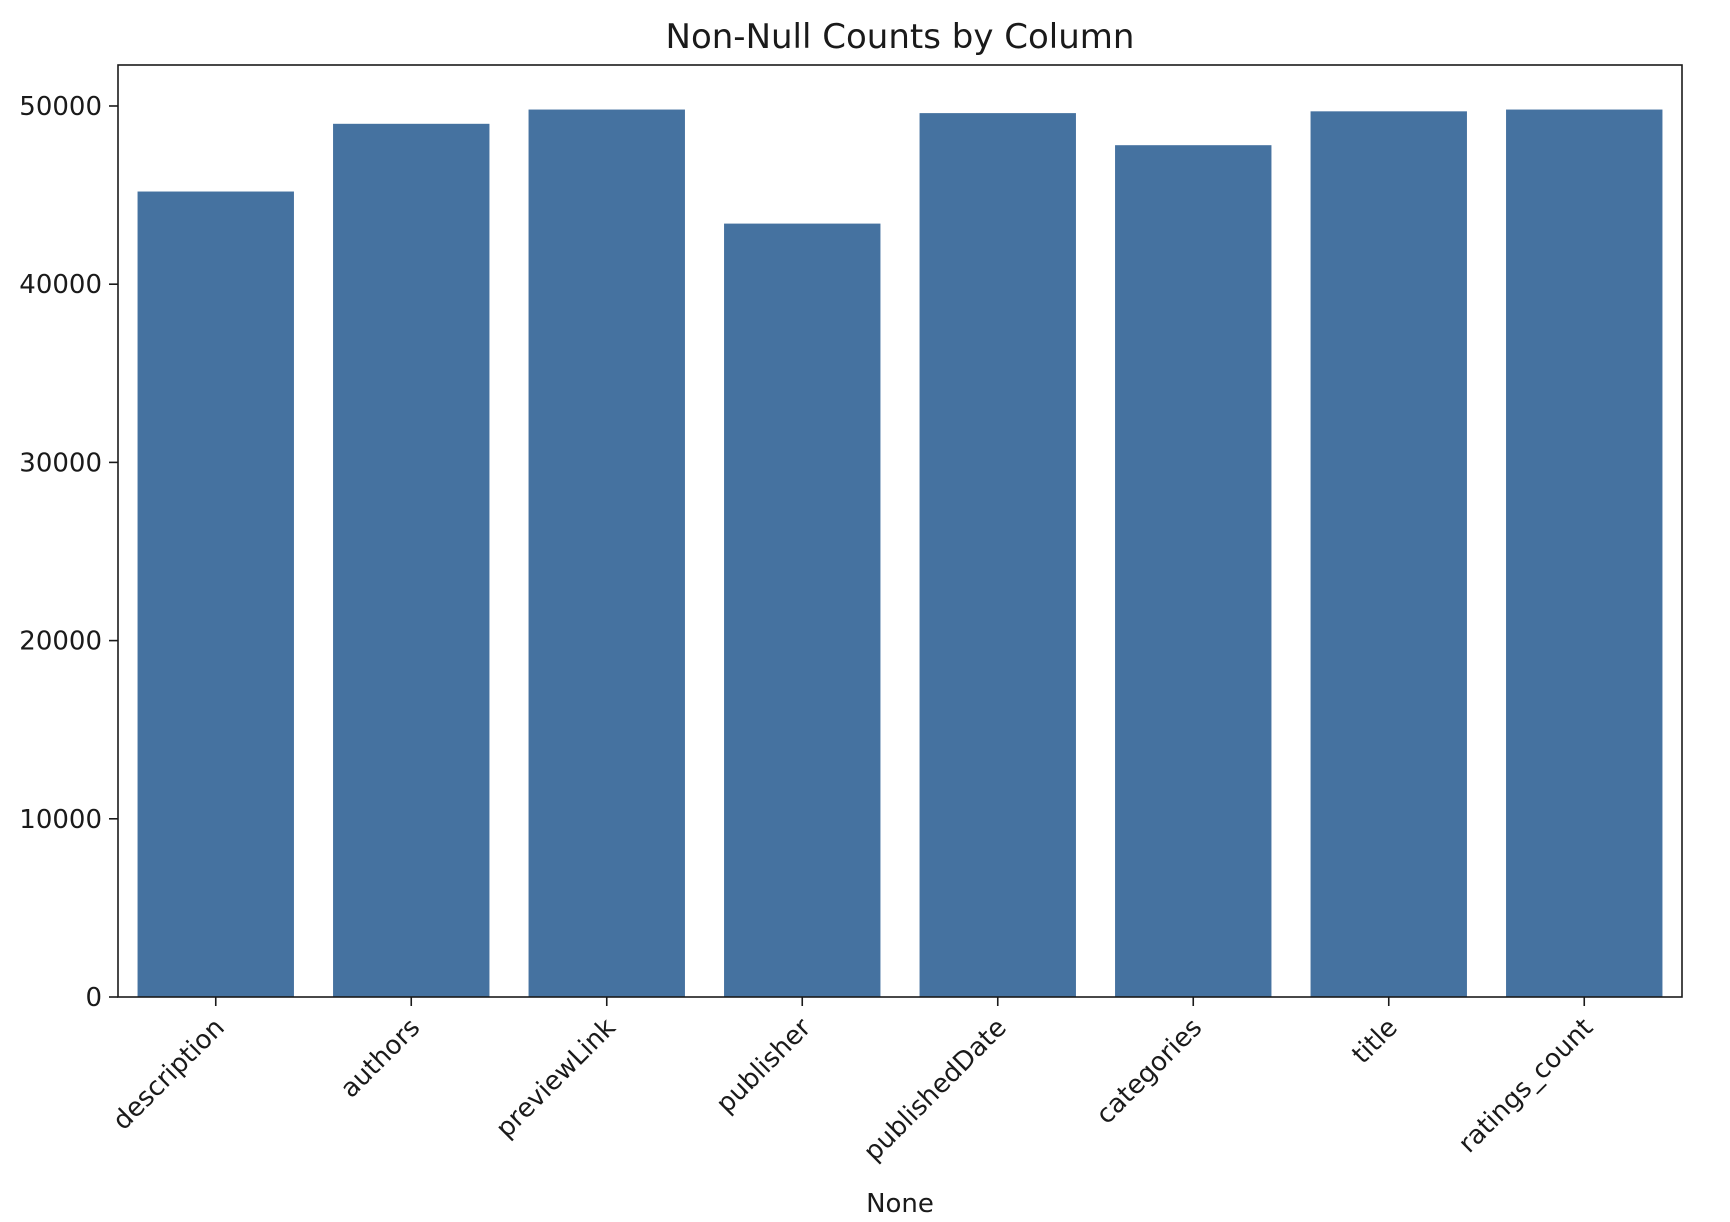 This screenshot has width=1730, height=1222. What do you see at coordinates (1526, 1086) in the screenshot?
I see `x-tick-label: ratings_count` at bounding box center [1526, 1086].